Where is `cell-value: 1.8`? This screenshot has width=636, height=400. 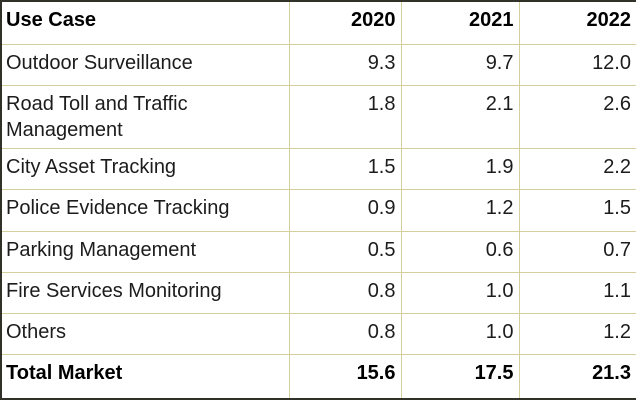 cell-value: 1.8 is located at coordinates (345, 117).